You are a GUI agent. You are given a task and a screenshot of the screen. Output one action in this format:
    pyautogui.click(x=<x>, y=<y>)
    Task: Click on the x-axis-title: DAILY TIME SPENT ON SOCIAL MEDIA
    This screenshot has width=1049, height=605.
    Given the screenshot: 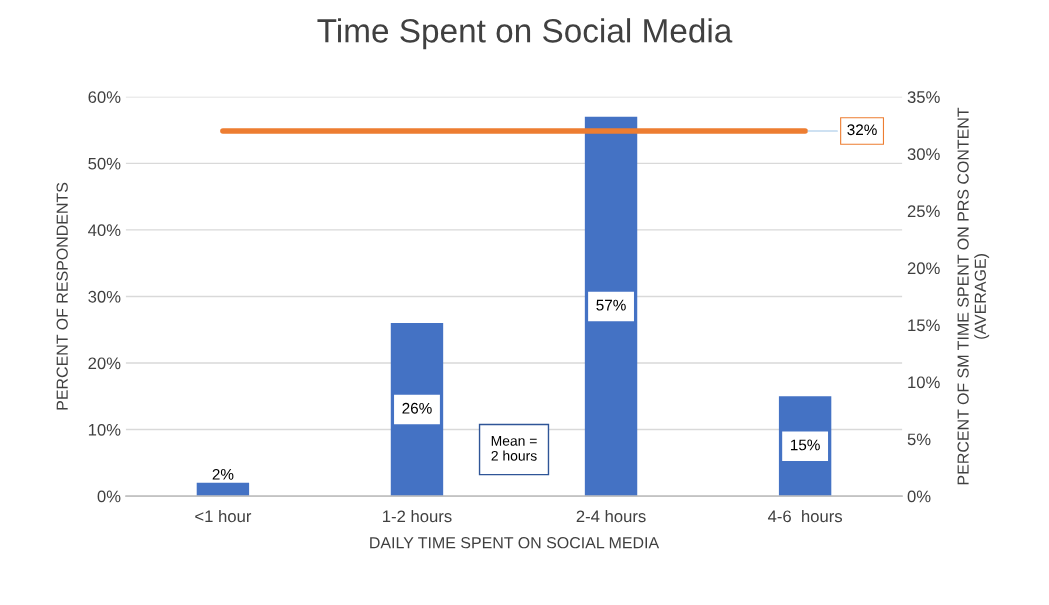 What is the action you would take?
    pyautogui.click(x=515, y=543)
    